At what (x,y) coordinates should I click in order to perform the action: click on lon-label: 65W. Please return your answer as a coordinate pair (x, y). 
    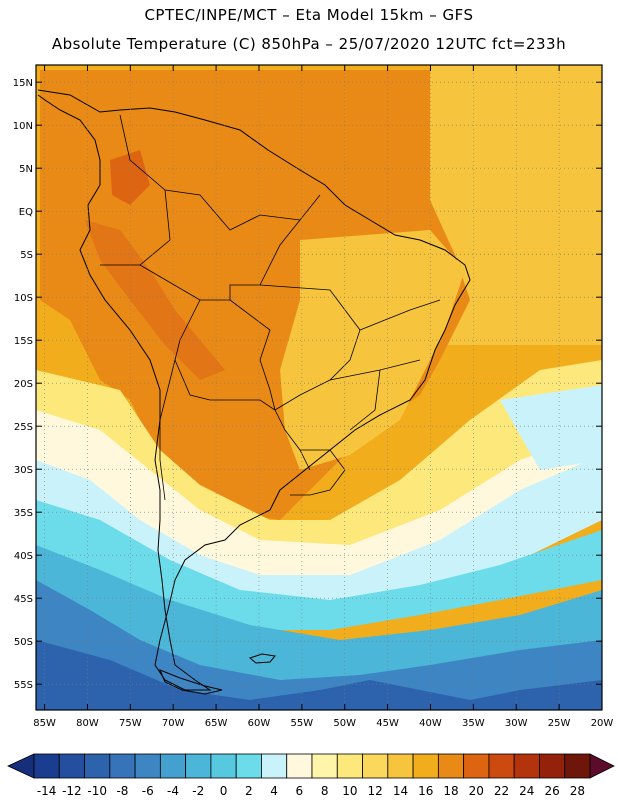
    Looking at the image, I should click on (216, 723).